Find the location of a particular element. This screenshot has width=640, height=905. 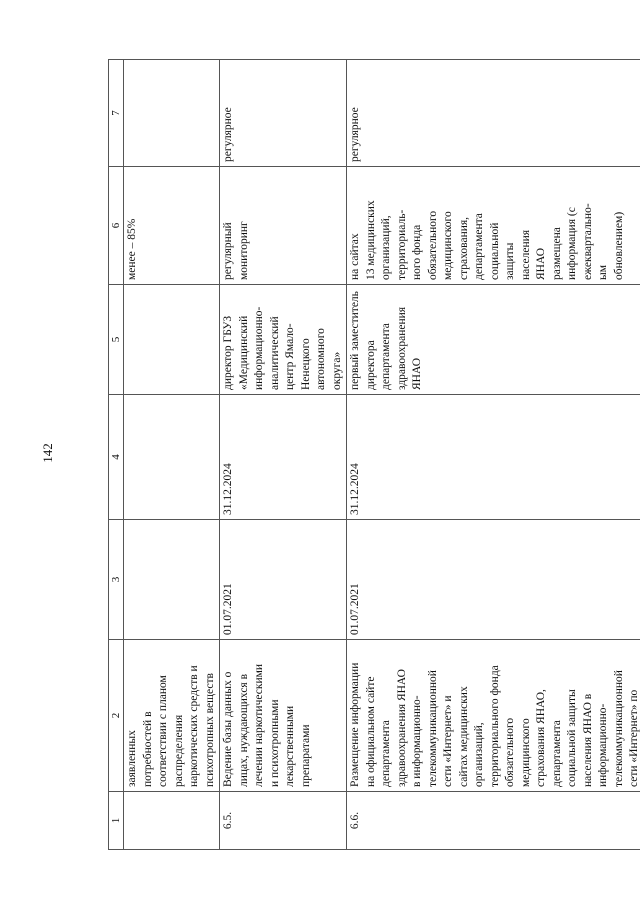

header-cell: 5 is located at coordinates (116, 339).